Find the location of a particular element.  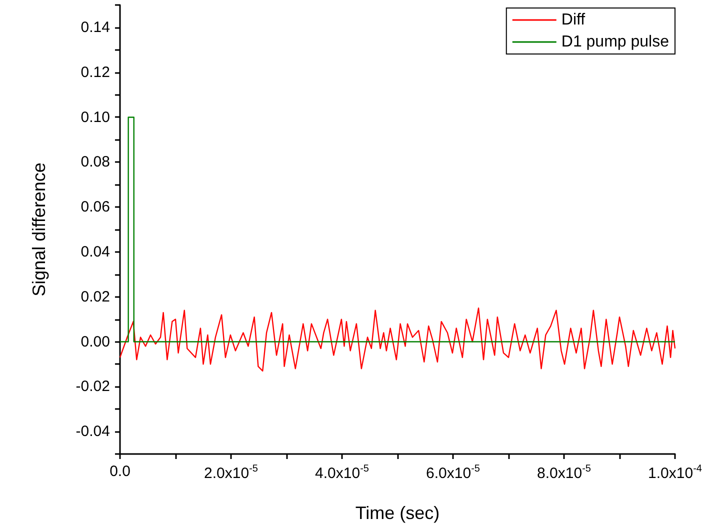

y-tick-label: 0.10 is located at coordinates (95, 117).